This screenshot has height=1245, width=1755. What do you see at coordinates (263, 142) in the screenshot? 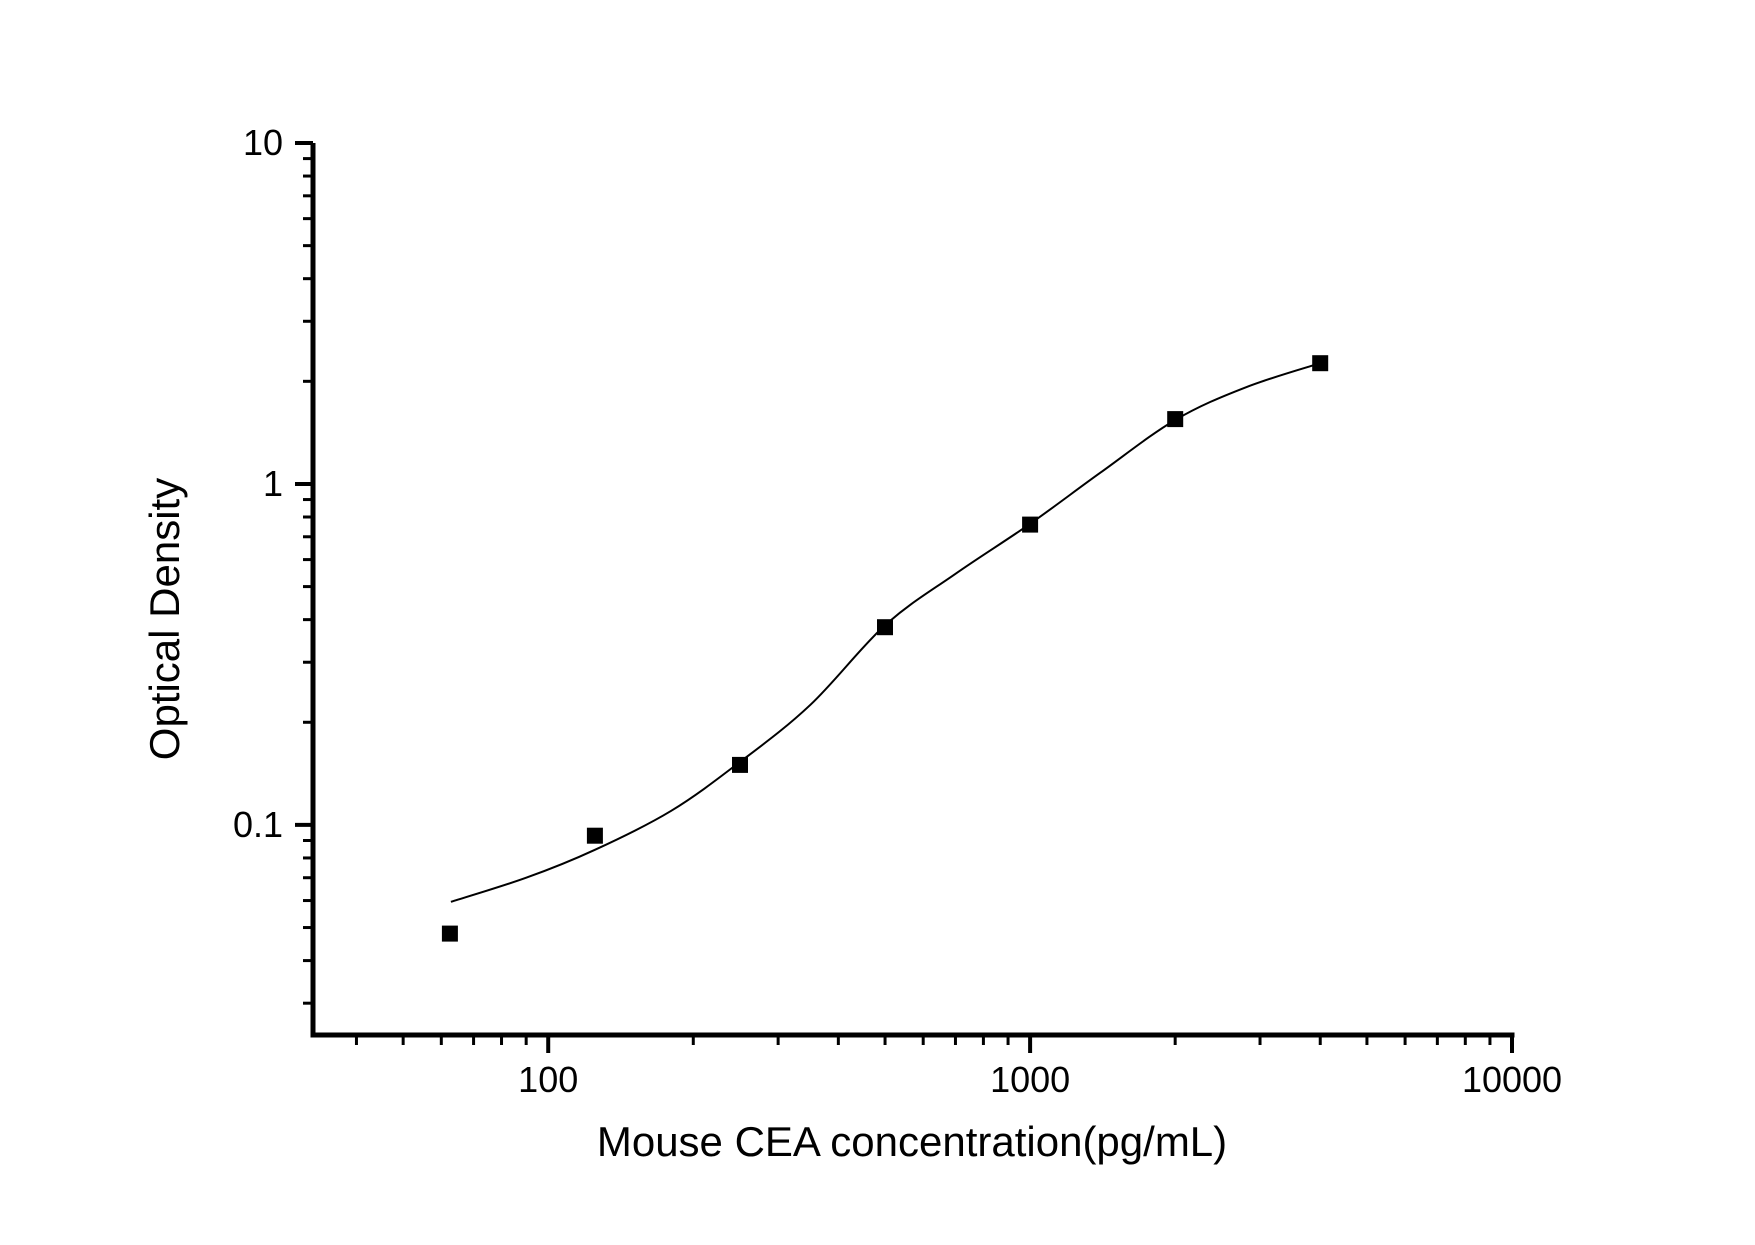
I see `y-tick-label: 10` at bounding box center [263, 142].